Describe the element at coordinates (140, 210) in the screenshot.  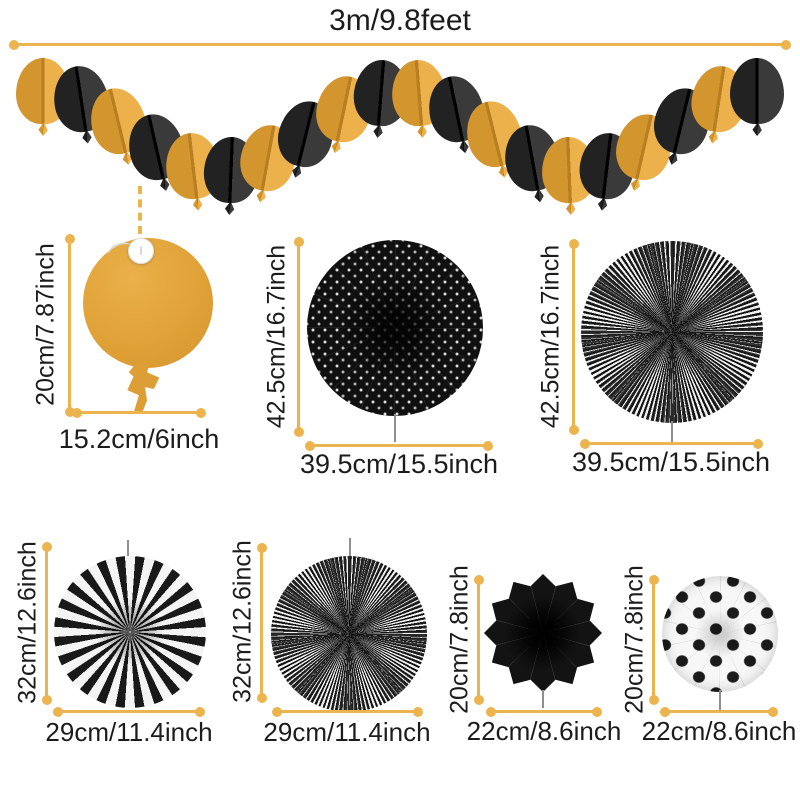
I see `callout-dashed-line` at that location.